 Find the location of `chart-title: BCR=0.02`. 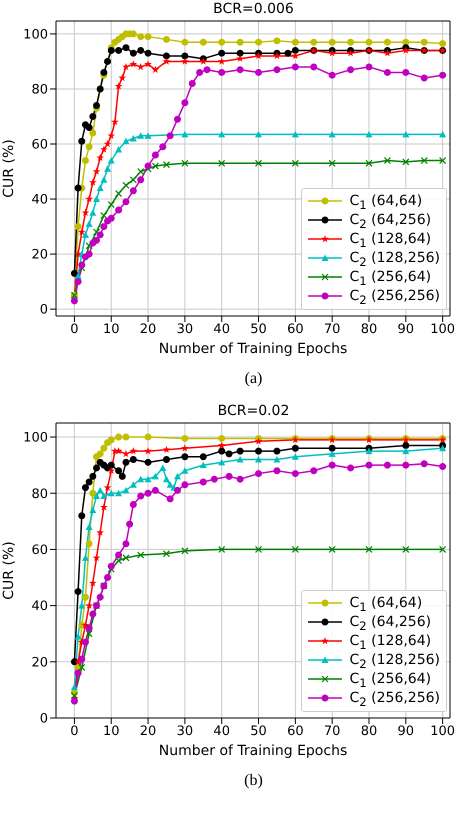

chart-title: BCR=0.02 is located at coordinates (253, 411).